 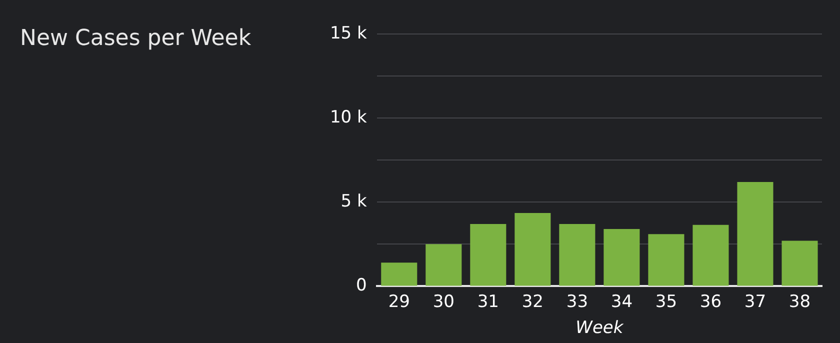 What do you see at coordinates (577, 302) in the screenshot?
I see `x-tick-label: 33` at bounding box center [577, 302].